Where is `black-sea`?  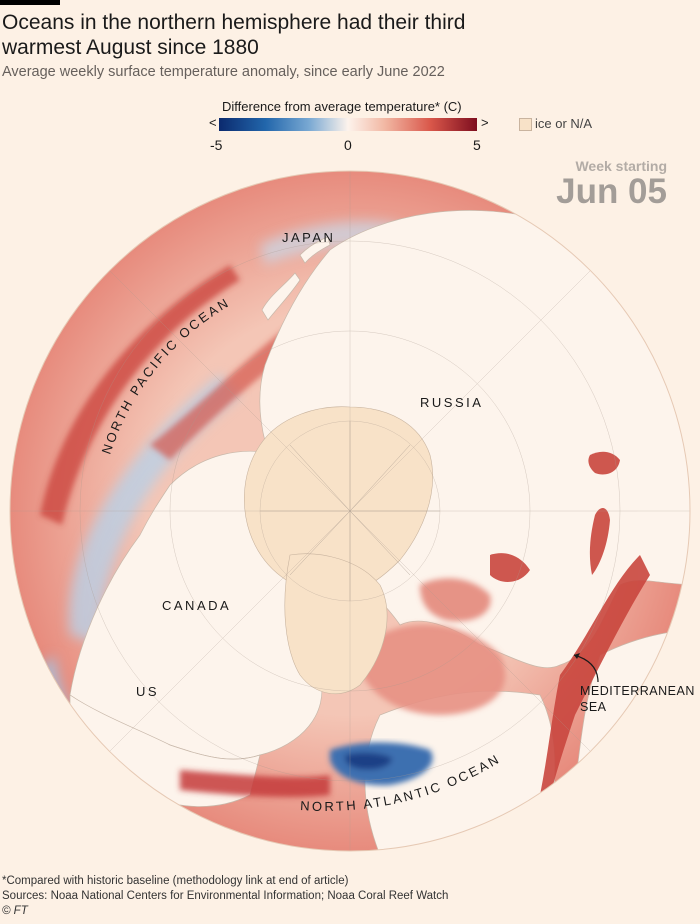
black-sea is located at coordinates (604, 463).